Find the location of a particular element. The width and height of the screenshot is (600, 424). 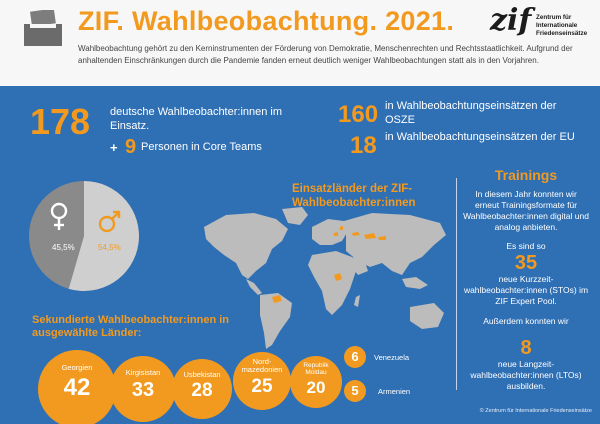

map-africa-mission is located at coordinates (338, 277).